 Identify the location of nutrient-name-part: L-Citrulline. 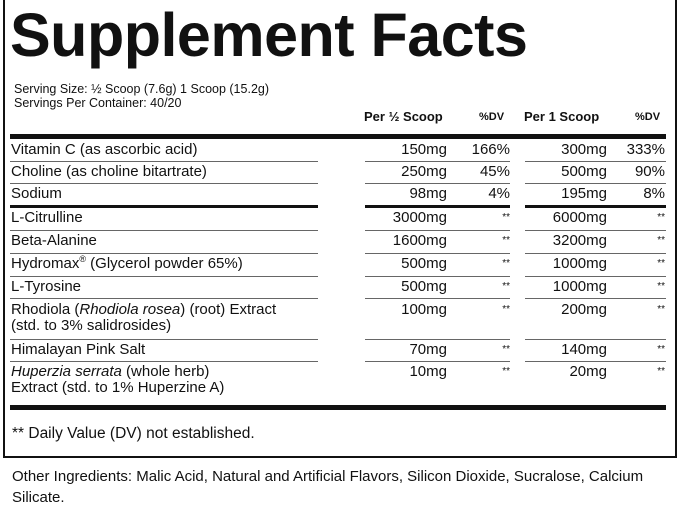
(47, 217).